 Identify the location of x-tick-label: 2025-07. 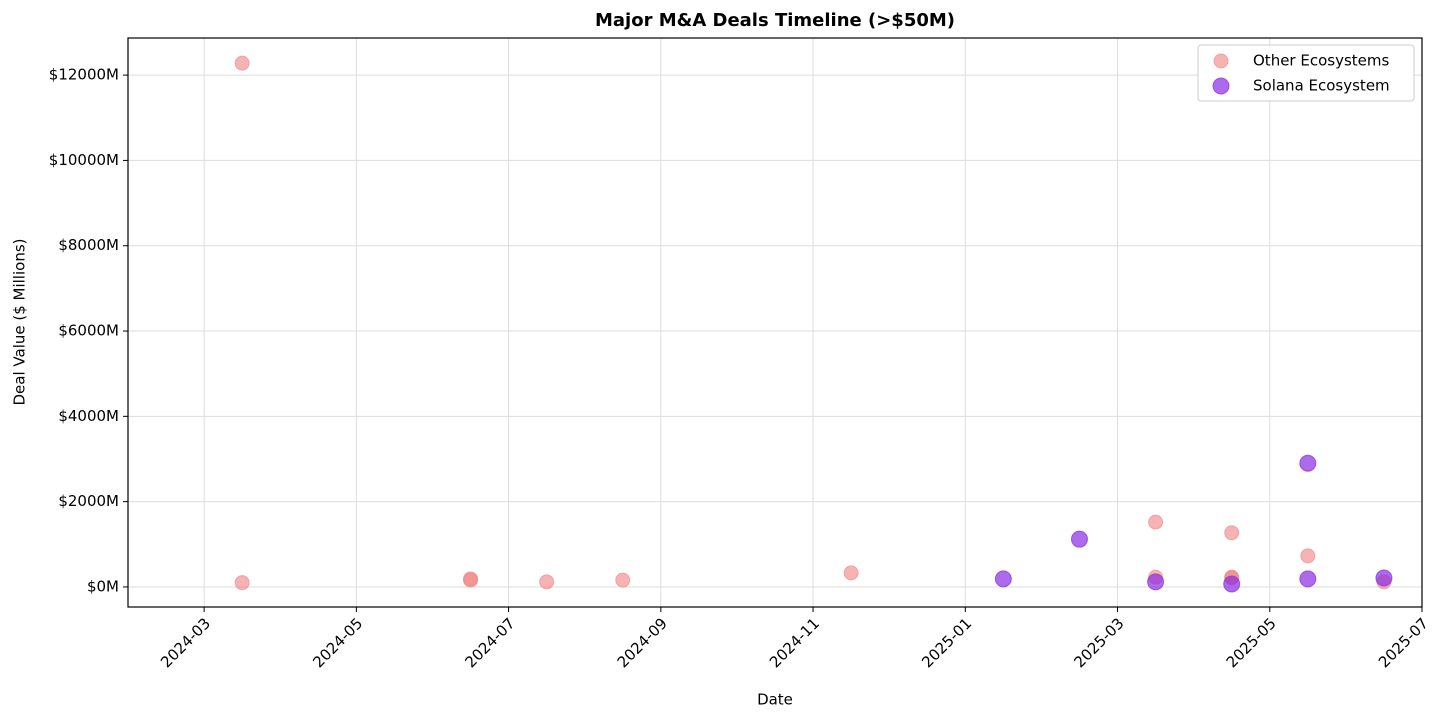
(1403, 642).